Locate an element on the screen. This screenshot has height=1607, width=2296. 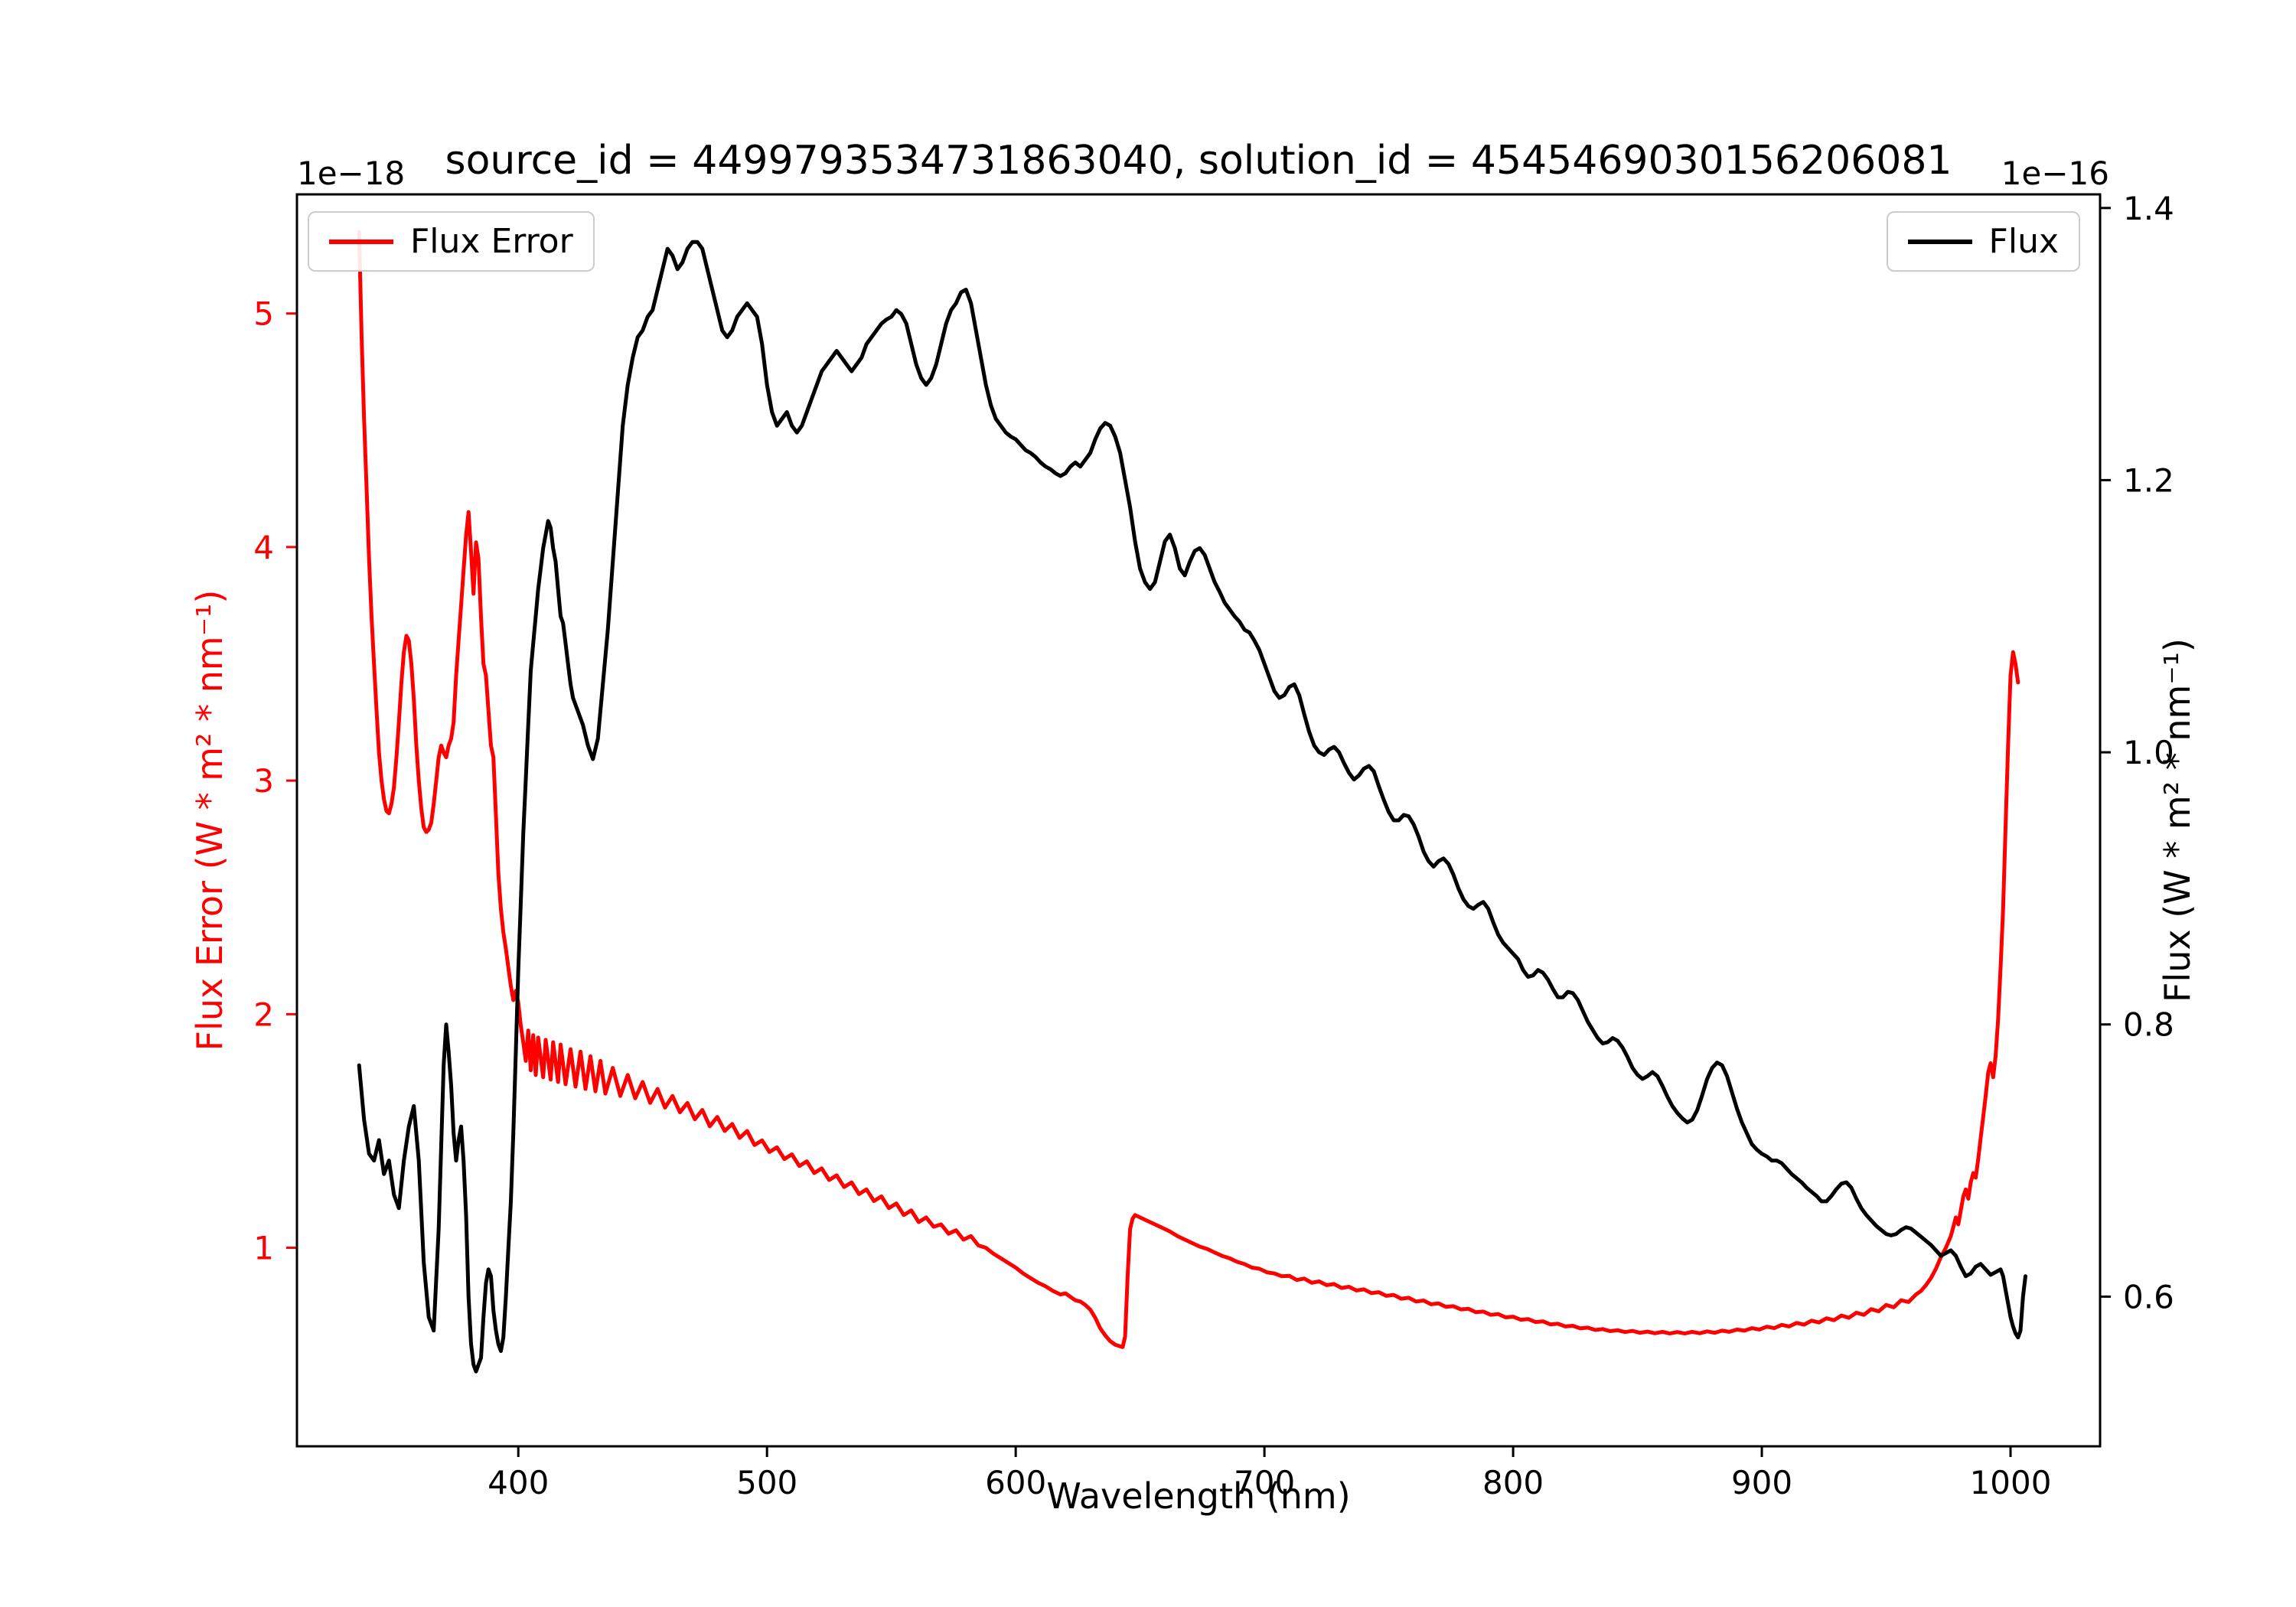
flux-legend-label: Flux is located at coordinates (2023, 242).